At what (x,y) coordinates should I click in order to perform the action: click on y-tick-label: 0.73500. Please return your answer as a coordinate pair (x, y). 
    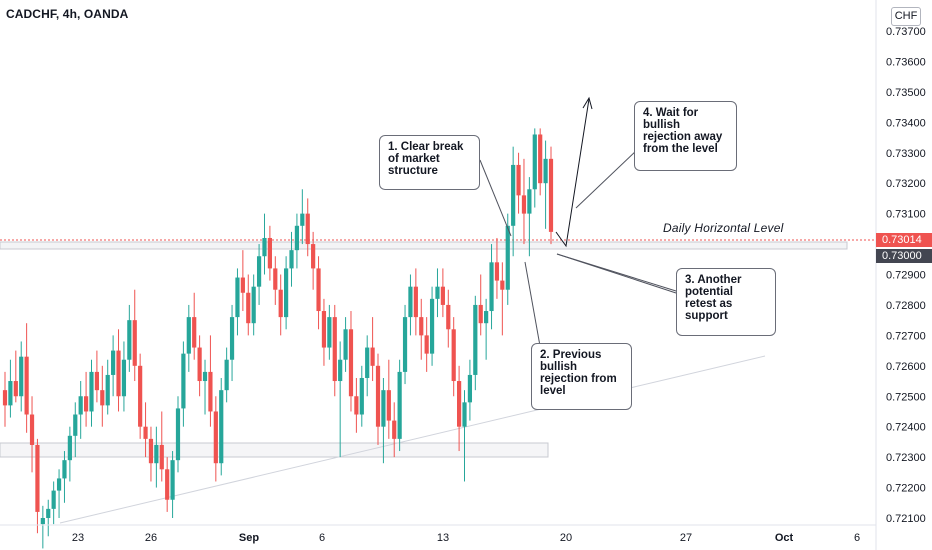
    Looking at the image, I should click on (906, 93).